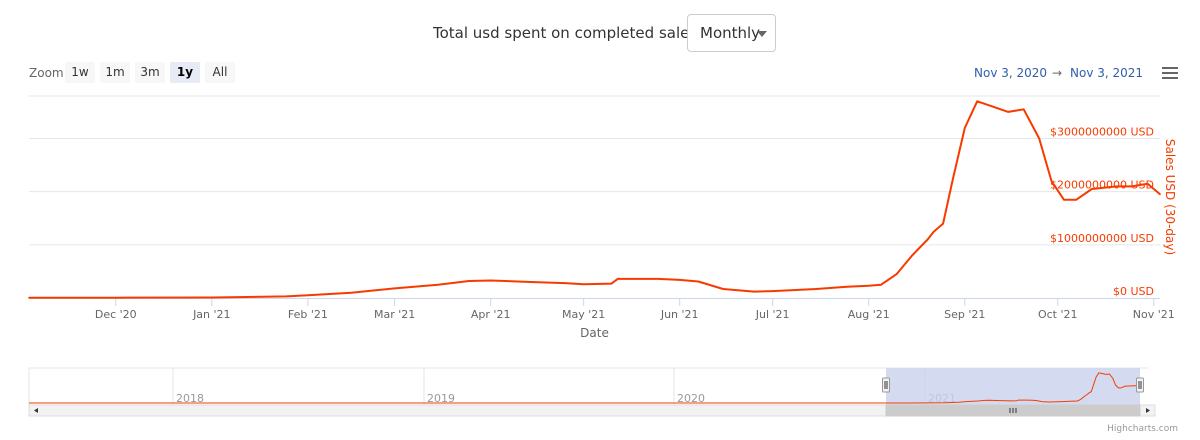 Image resolution: width=1200 pixels, height=440 pixels. Describe the element at coordinates (190, 398) in the screenshot. I see `navigator-year-label: 2018` at that location.